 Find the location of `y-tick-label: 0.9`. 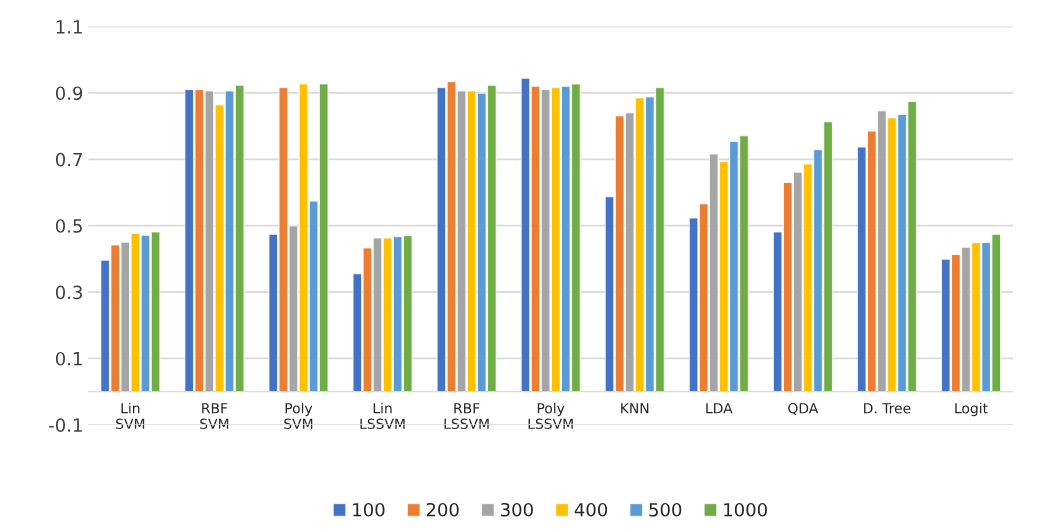

y-tick-label: 0.9 is located at coordinates (69, 93).